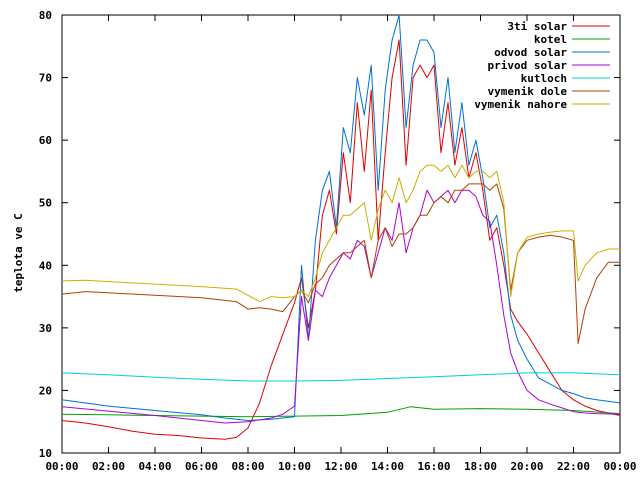  Describe the element at coordinates (480, 466) in the screenshot. I see `x-tick-label: 18:00` at that location.